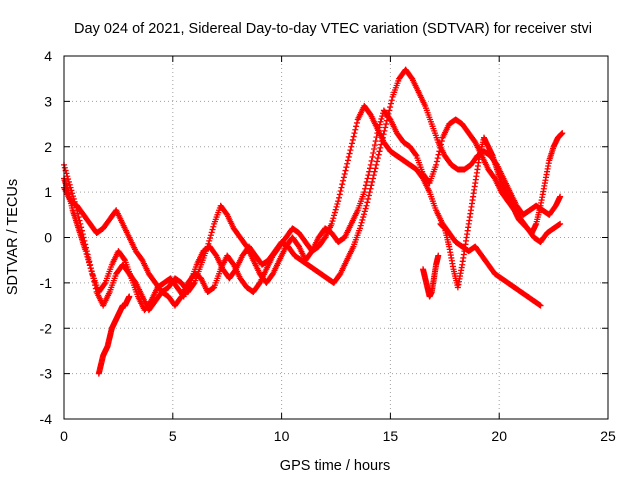 The image size is (640, 480). What do you see at coordinates (48, 101) in the screenshot?
I see `y-tick-label: 3` at bounding box center [48, 101].